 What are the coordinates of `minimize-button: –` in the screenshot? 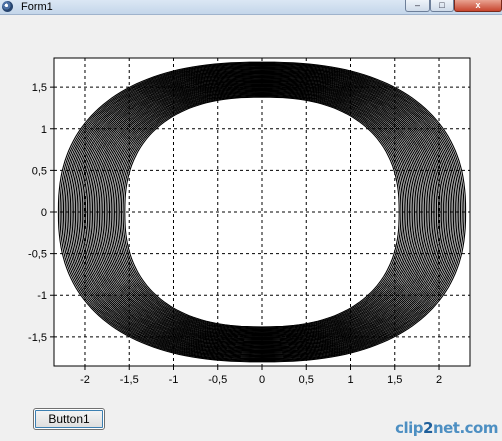 It's located at (417, 6).